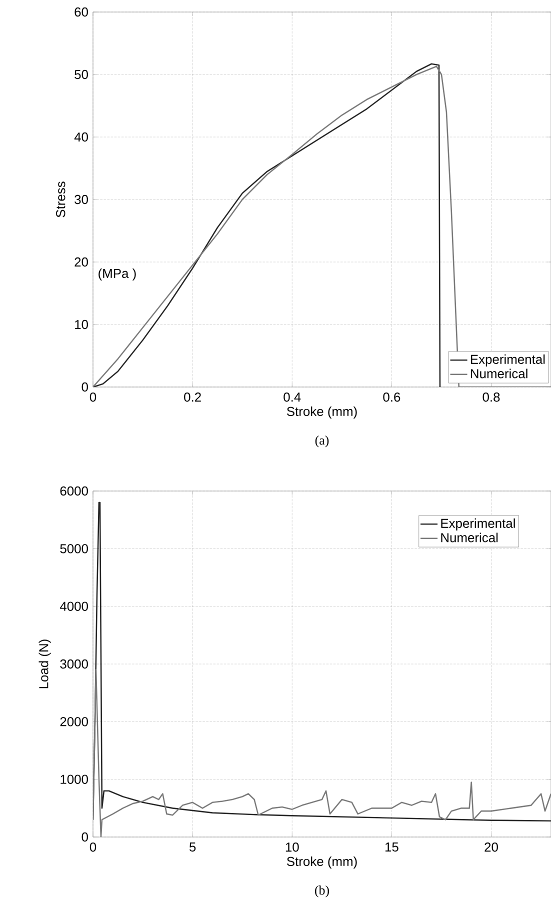 The width and height of the screenshot is (551, 919). What do you see at coordinates (81, 12) in the screenshot?
I see `y-tick-label: 60` at bounding box center [81, 12].